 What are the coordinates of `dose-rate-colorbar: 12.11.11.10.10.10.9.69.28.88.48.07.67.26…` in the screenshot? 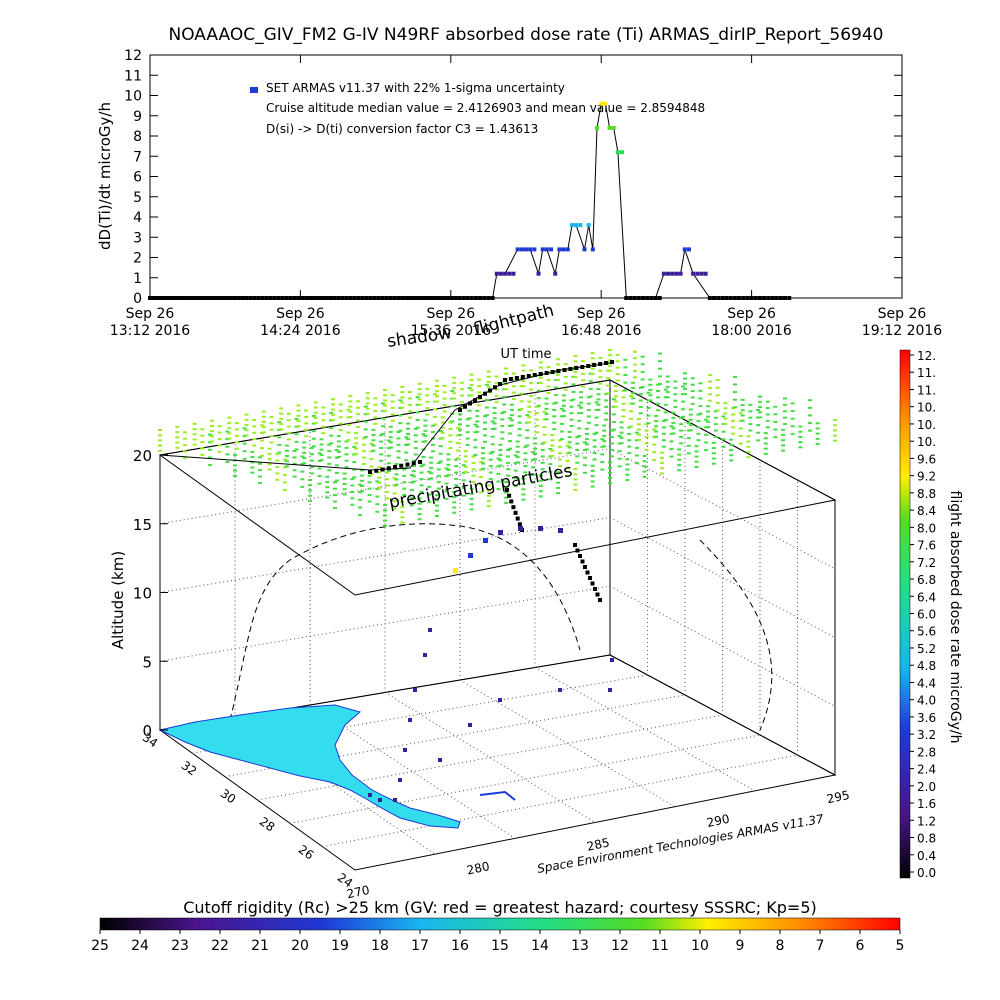 It's located at (931, 614).